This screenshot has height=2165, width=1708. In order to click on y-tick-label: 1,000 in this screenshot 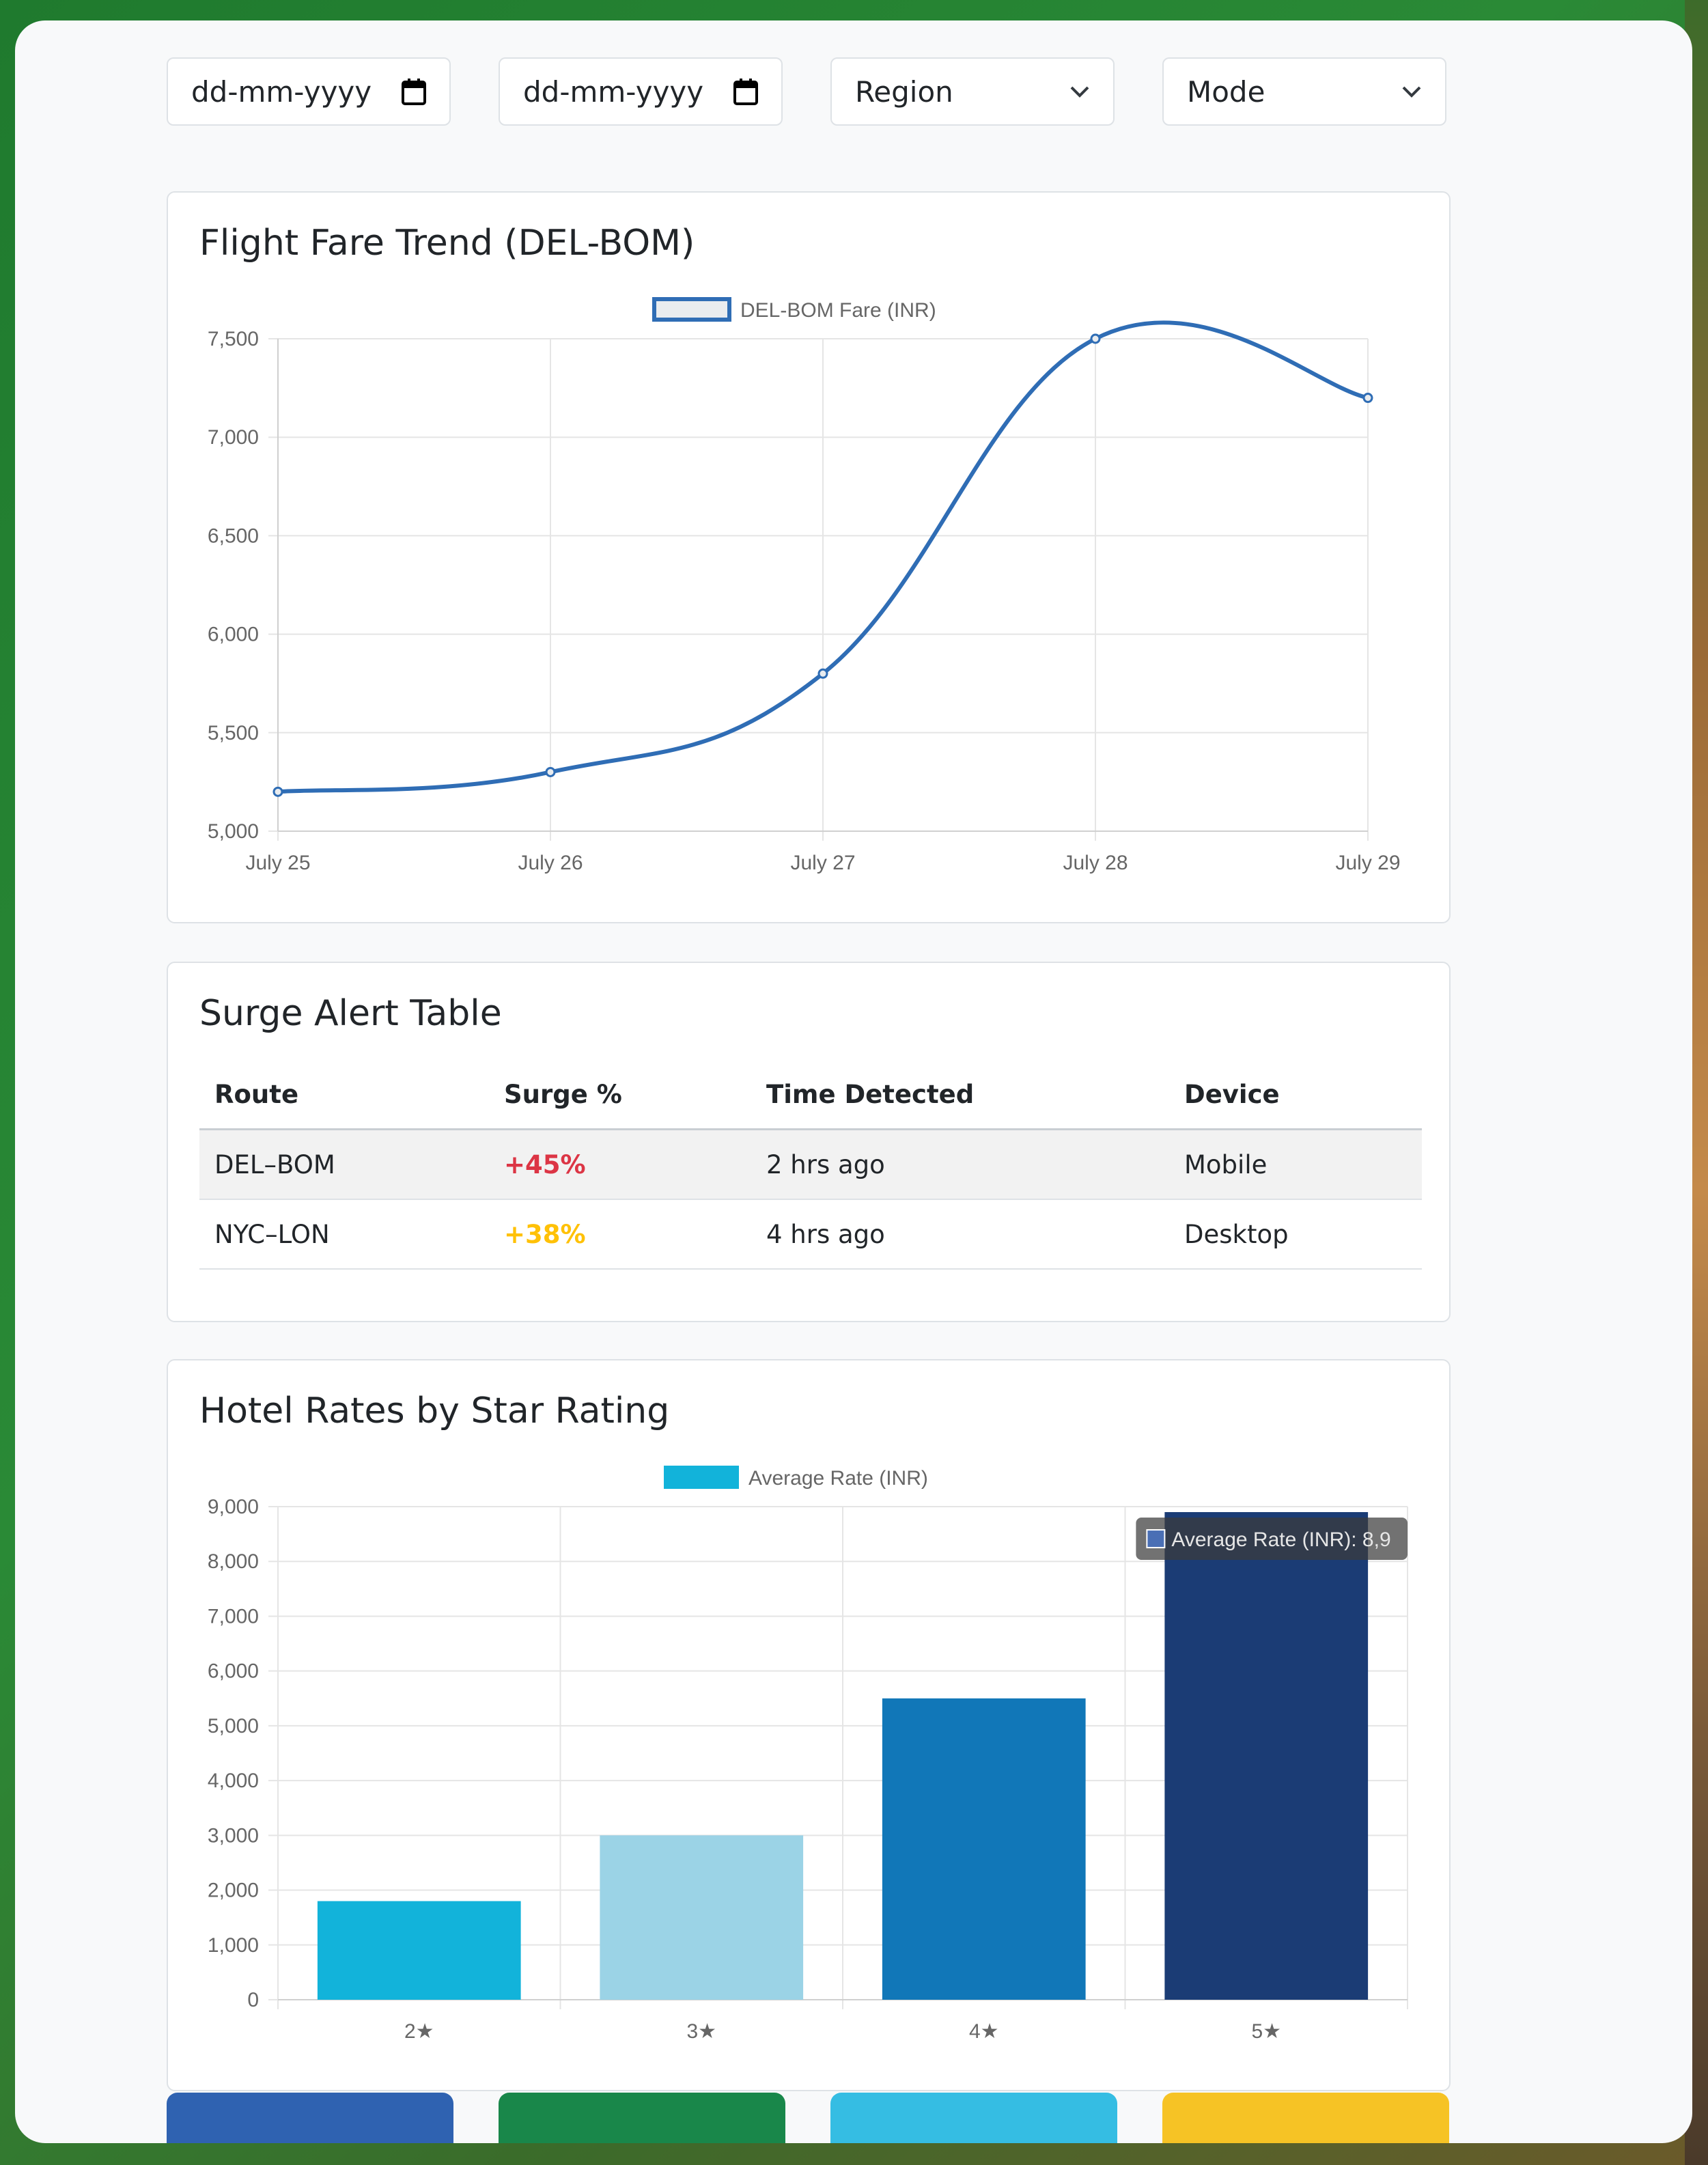, I will do `click(233, 1945)`.